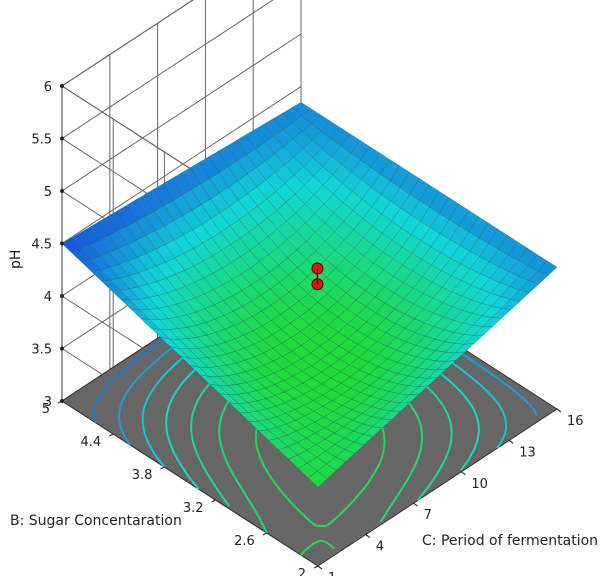  Describe the element at coordinates (41, 140) in the screenshot. I see `z-tick-label: 5.5` at that location.